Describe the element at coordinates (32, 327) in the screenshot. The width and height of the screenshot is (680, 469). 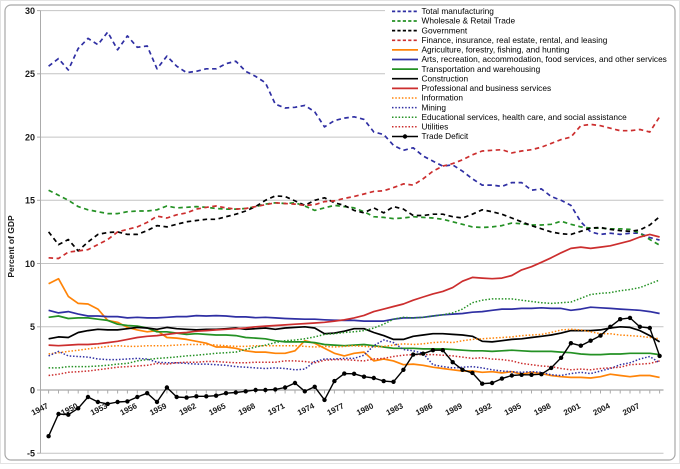
I see `svg-text: 5` at that location.